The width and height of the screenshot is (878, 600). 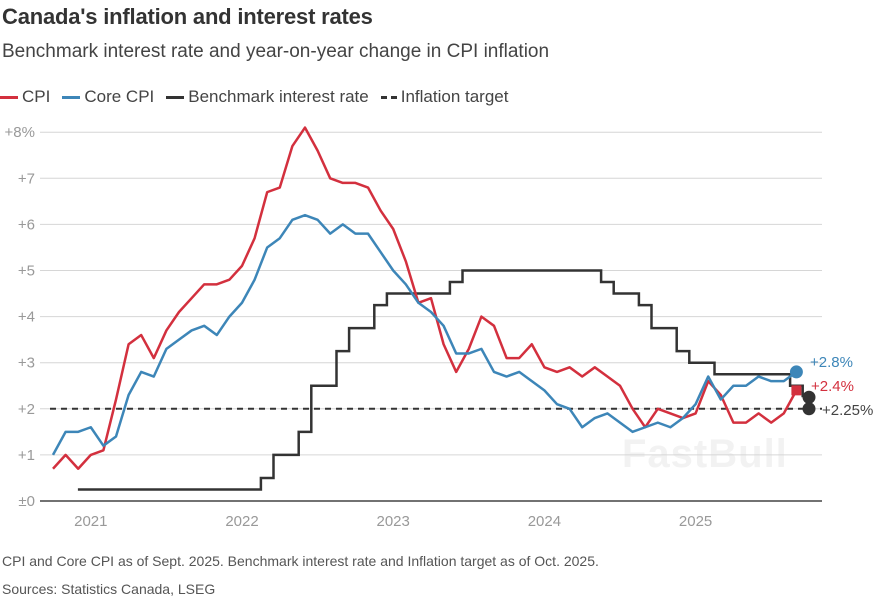 I want to click on x-tick-label: 2021, so click(x=90, y=521).